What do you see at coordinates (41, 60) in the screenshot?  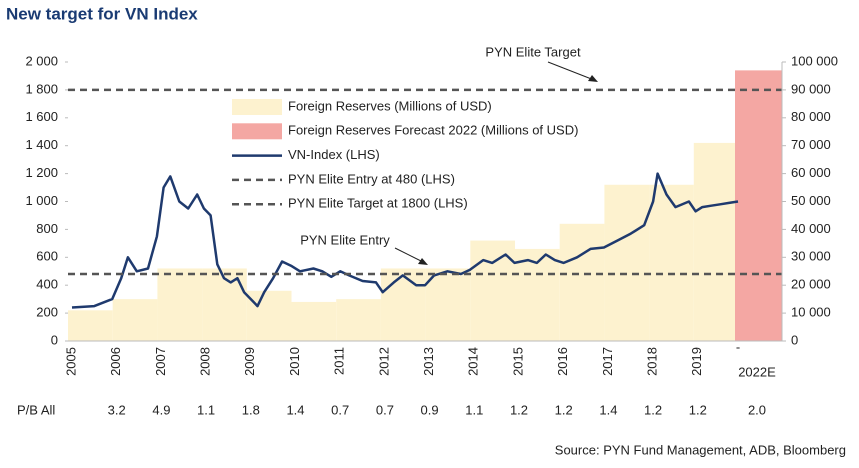 I see `y-tick-label: 2 000` at bounding box center [41, 60].